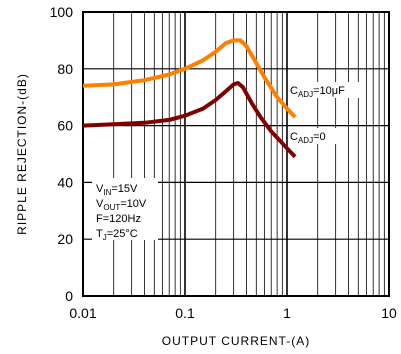 This screenshot has height=354, width=401. Describe the element at coordinates (118, 219) in the screenshot. I see `condition-line: F=120Hz` at that location.